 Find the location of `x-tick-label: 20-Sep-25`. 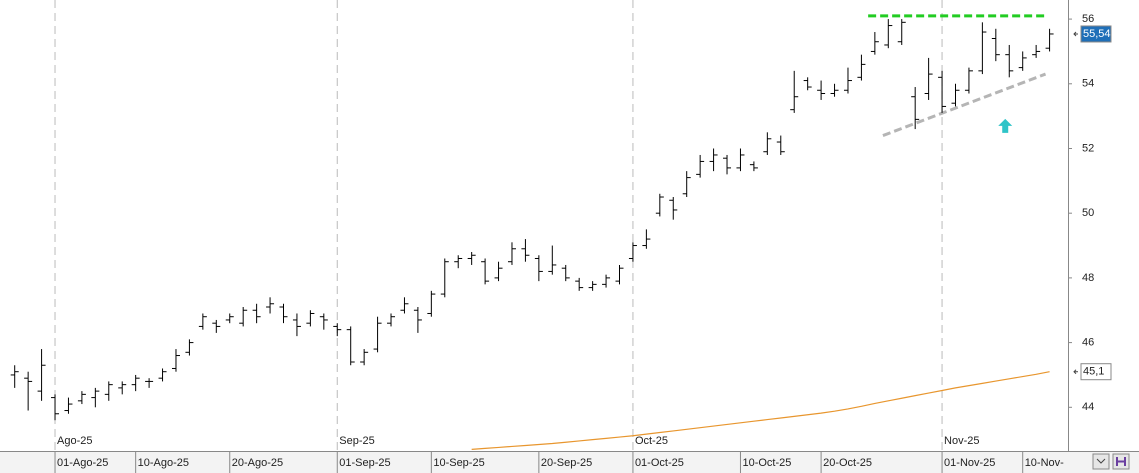

x-tick-label: 20-Sep-25 is located at coordinates (566, 463).